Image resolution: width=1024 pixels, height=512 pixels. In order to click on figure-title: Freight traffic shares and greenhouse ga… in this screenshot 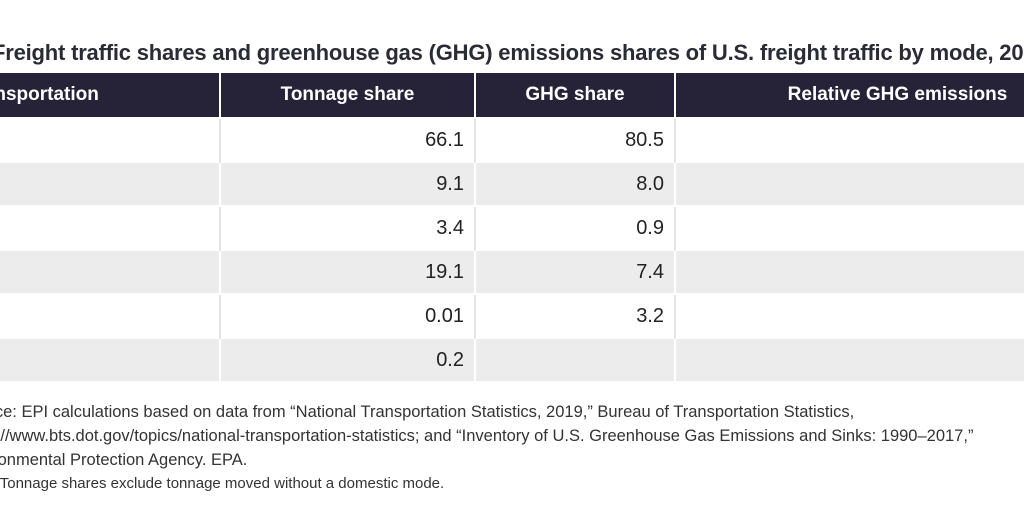, I will do `click(512, 52)`.